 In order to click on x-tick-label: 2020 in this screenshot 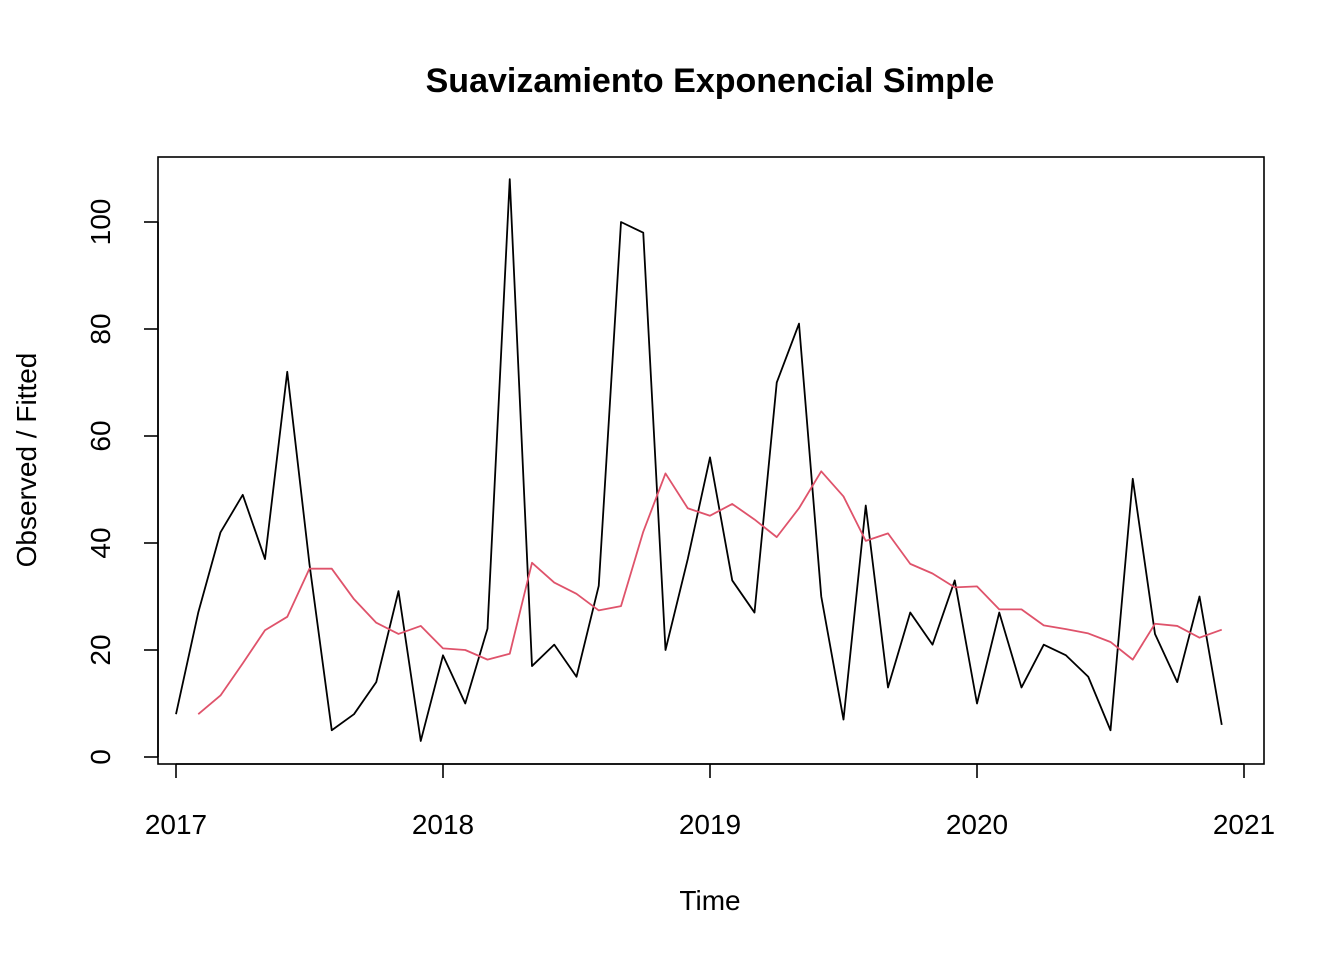, I will do `click(977, 824)`.